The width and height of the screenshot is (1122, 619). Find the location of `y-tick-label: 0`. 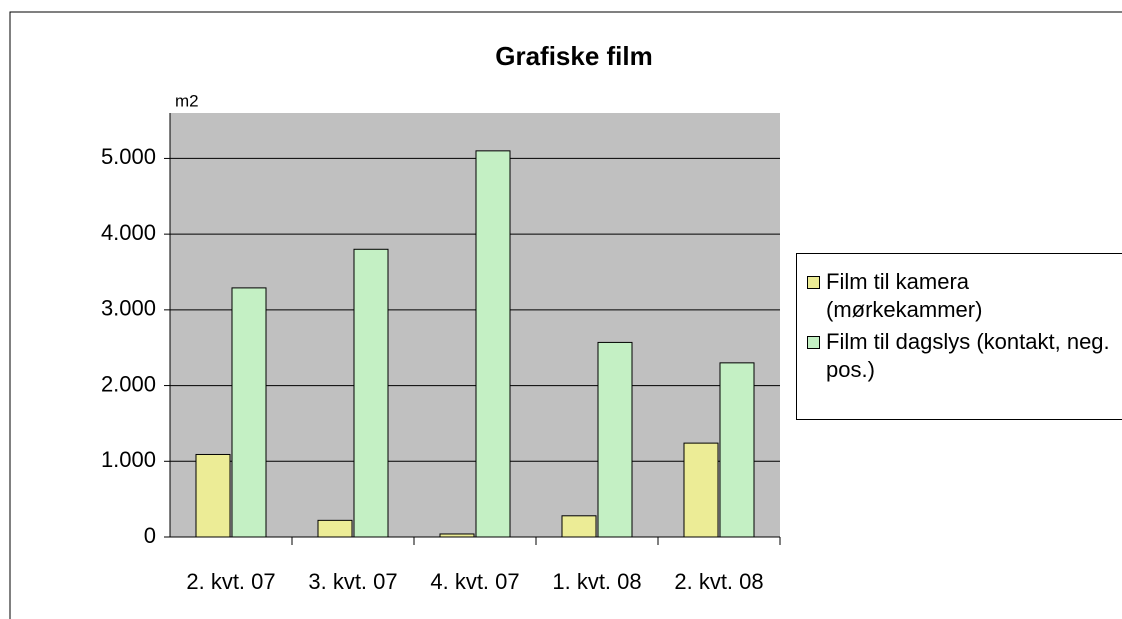

y-tick-label: 0 is located at coordinates (150, 535).